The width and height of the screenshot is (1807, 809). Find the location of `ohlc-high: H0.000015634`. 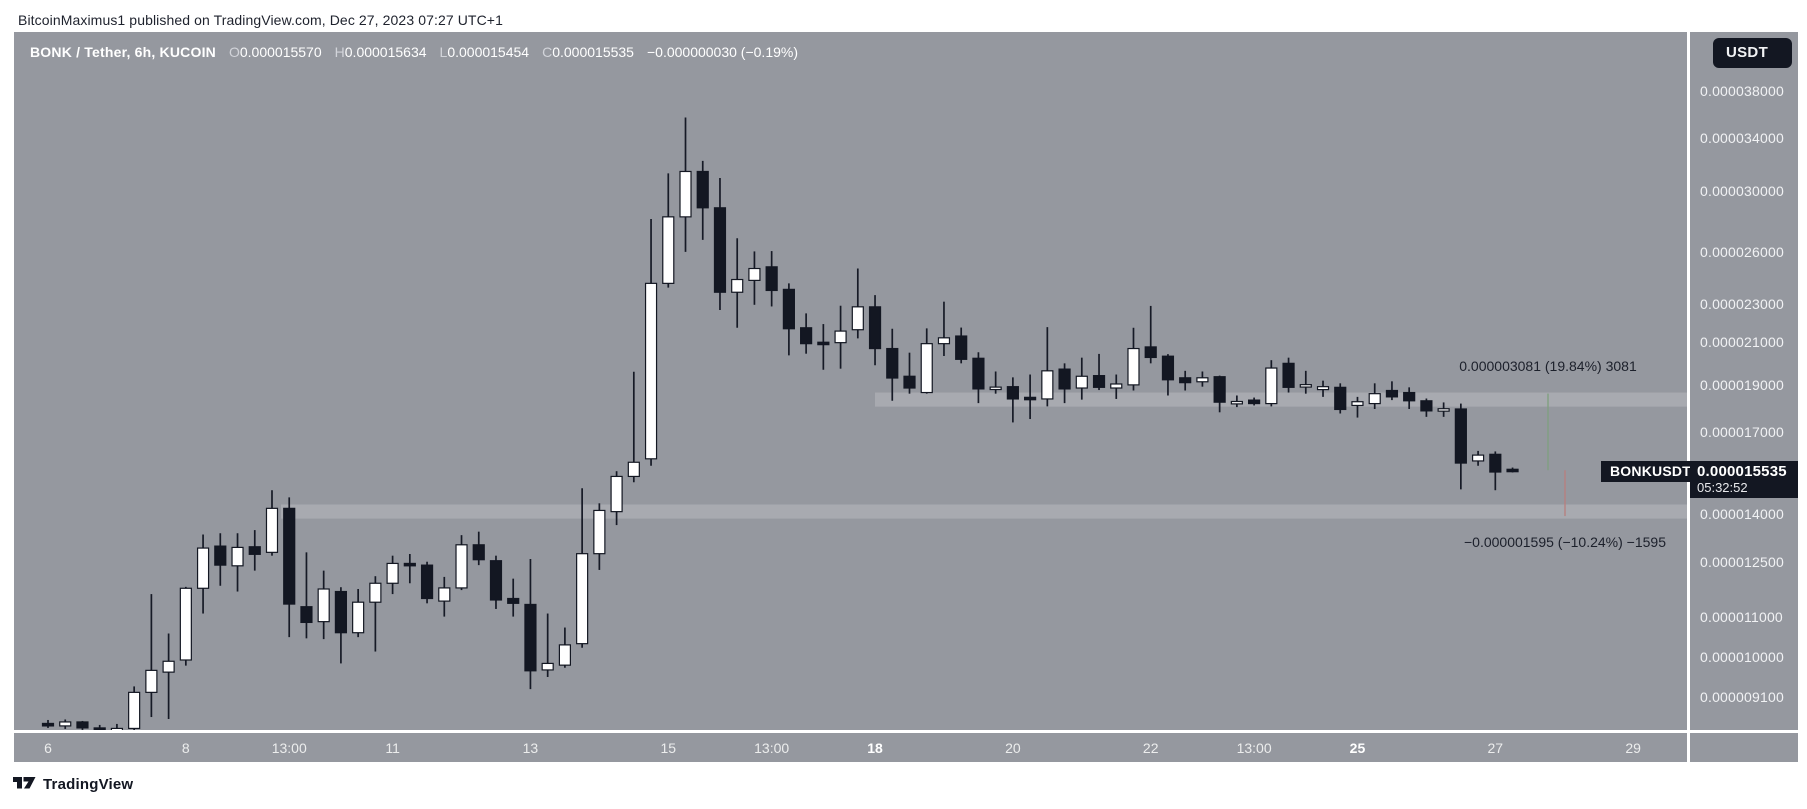

ohlc-high: H0.000015634 is located at coordinates (380, 52).